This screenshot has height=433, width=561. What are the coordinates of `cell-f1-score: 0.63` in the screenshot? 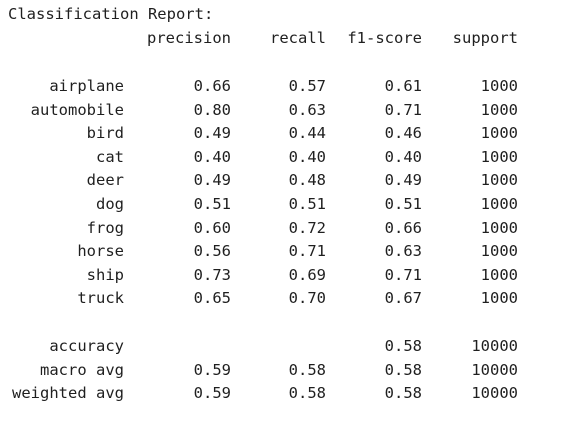 It's located at (374, 251).